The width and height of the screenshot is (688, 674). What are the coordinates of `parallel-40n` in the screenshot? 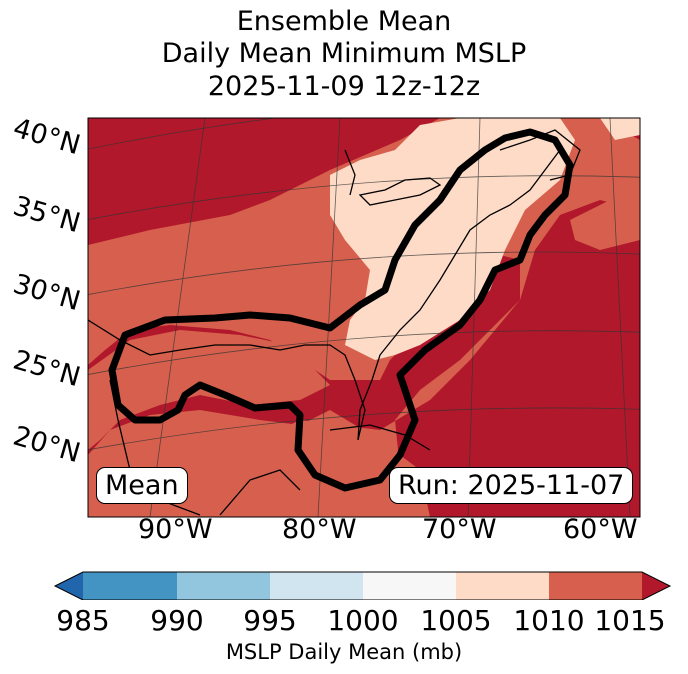 It's located at (183, 134).